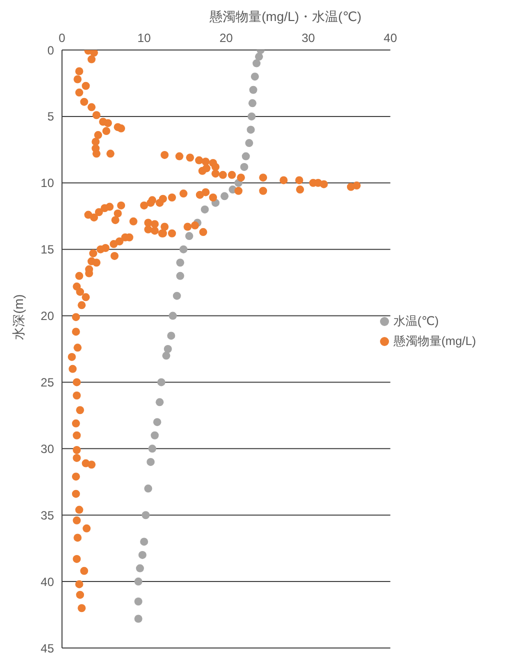  Describe the element at coordinates (226, 38) in the screenshot. I see `x-tick-label: 20` at that location.